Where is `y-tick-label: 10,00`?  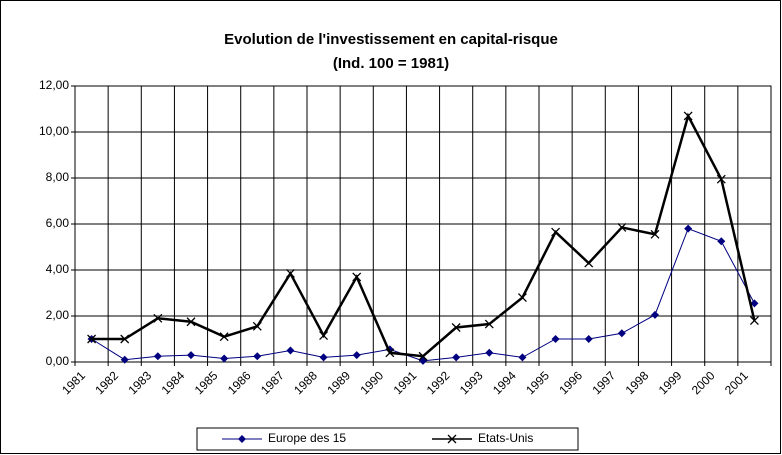
y-tick-label: 10,00 is located at coordinates (54, 131).